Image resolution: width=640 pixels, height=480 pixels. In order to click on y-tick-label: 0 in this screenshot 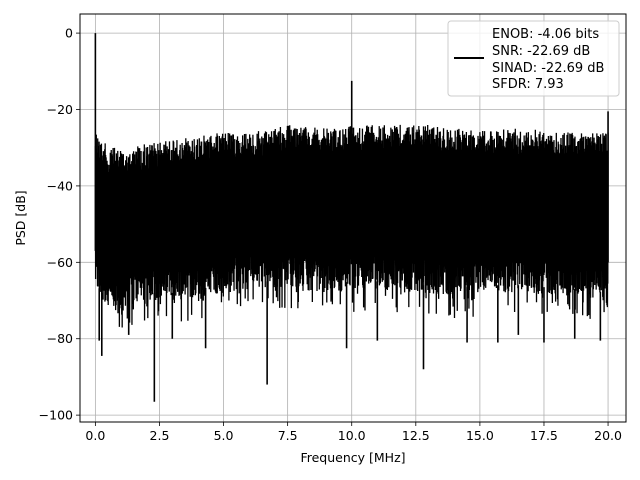, I will do `click(69, 33)`.